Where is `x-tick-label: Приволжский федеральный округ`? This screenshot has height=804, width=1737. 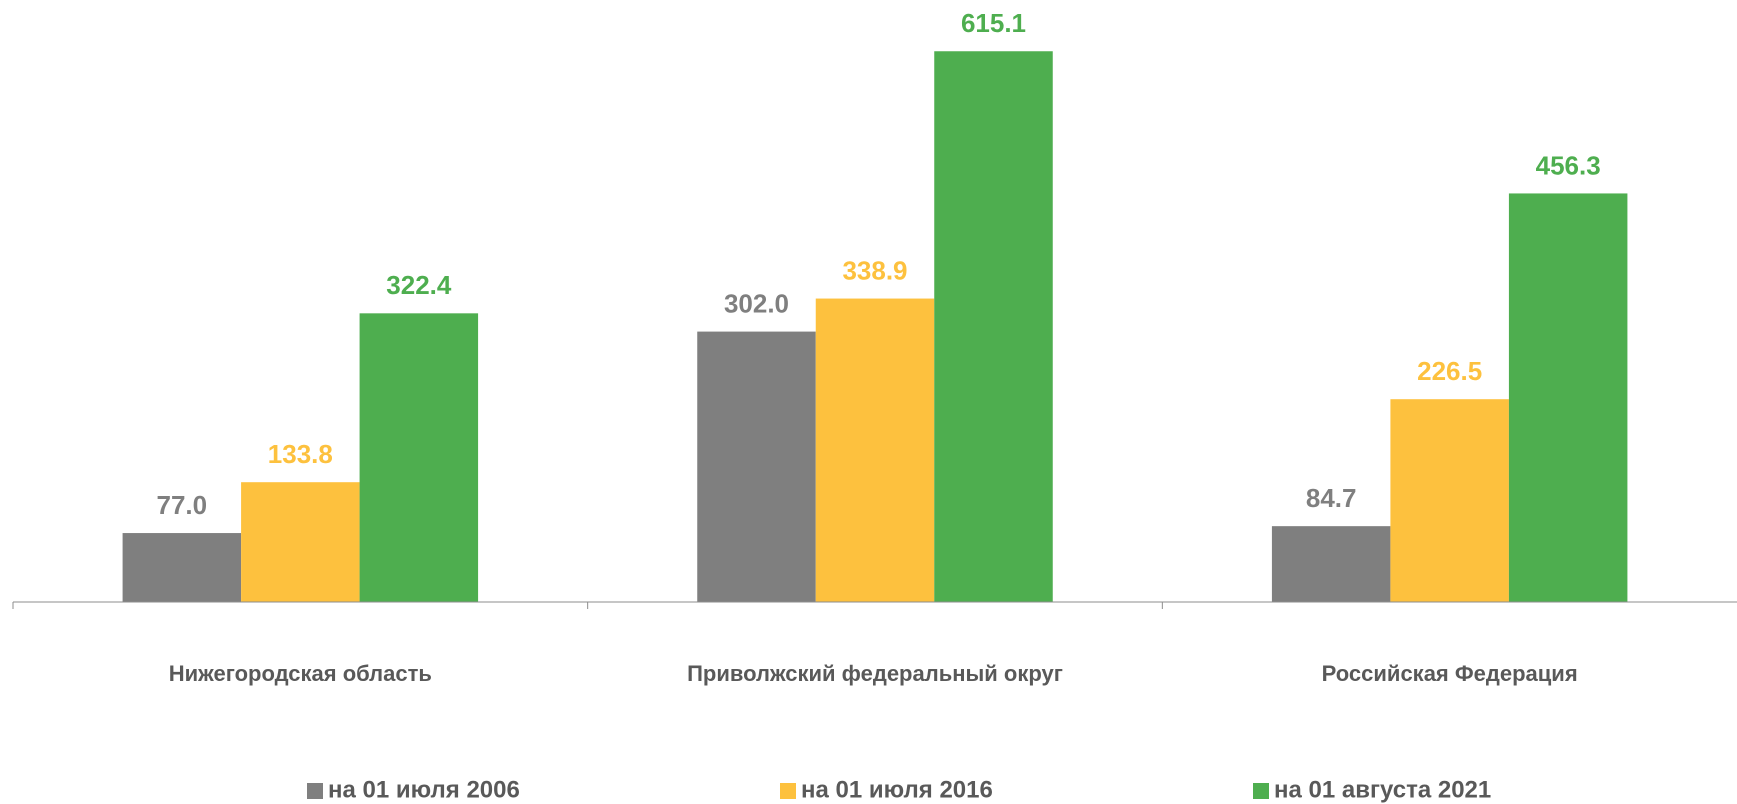 x-tick-label: Приволжский федеральный округ is located at coordinates (875, 673).